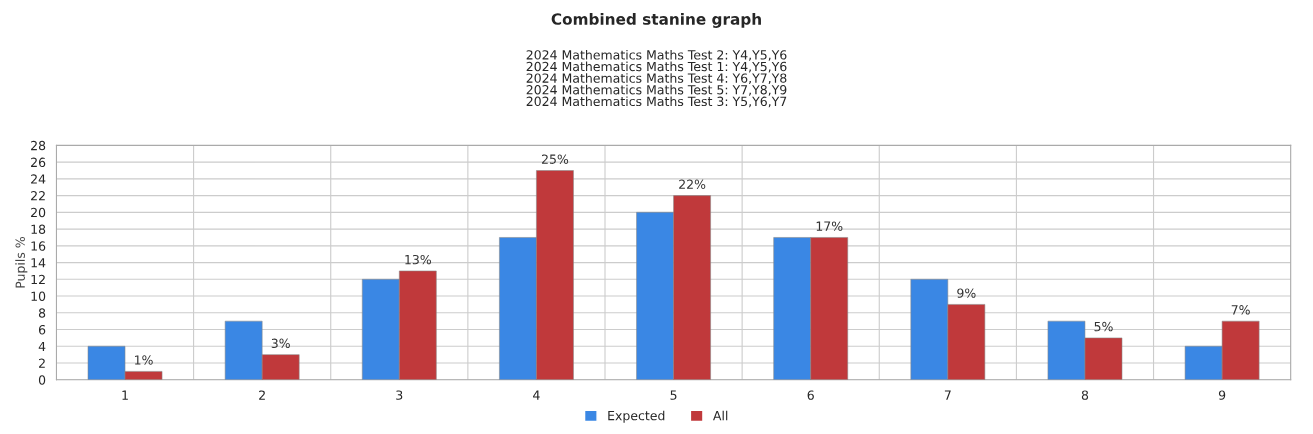 The width and height of the screenshot is (1313, 434). Describe the element at coordinates (38, 179) in the screenshot. I see `y-tick-label: 24` at that location.